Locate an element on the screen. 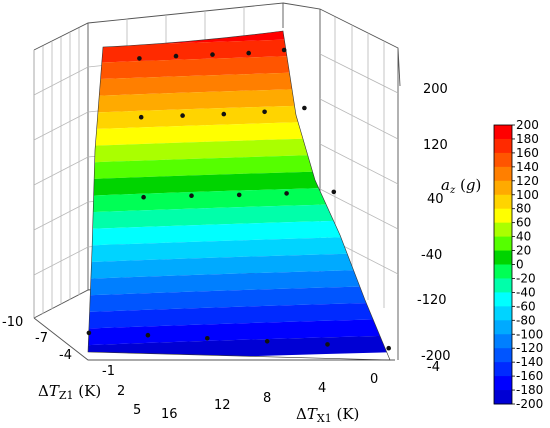  z-tick-200: 200 is located at coordinates (435, 89).